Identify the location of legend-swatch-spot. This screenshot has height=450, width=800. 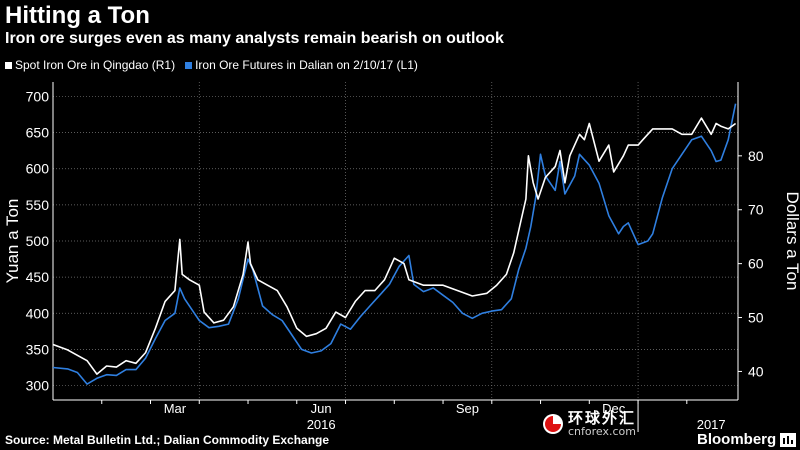
(8, 65).